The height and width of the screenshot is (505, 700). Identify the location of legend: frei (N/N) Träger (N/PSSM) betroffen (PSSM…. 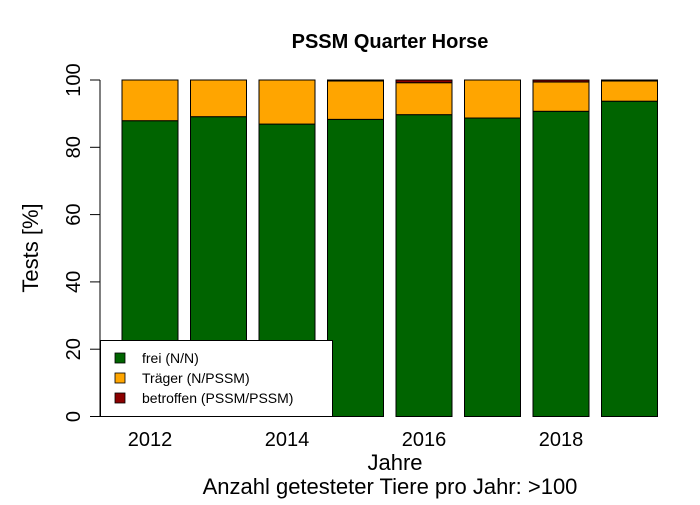
(216, 378).